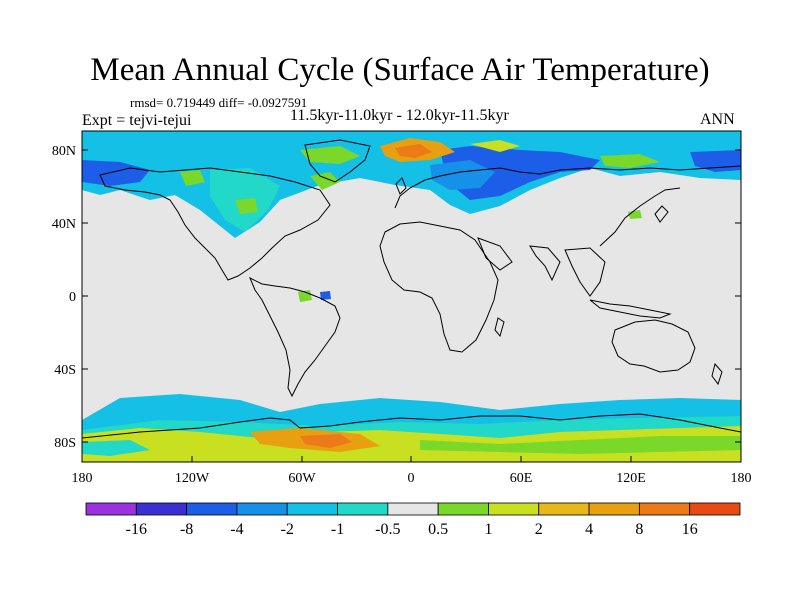 Image resolution: width=800 pixels, height=600 pixels. Describe the element at coordinates (65, 370) in the screenshot. I see `lat-tick-label: 40S` at that location.